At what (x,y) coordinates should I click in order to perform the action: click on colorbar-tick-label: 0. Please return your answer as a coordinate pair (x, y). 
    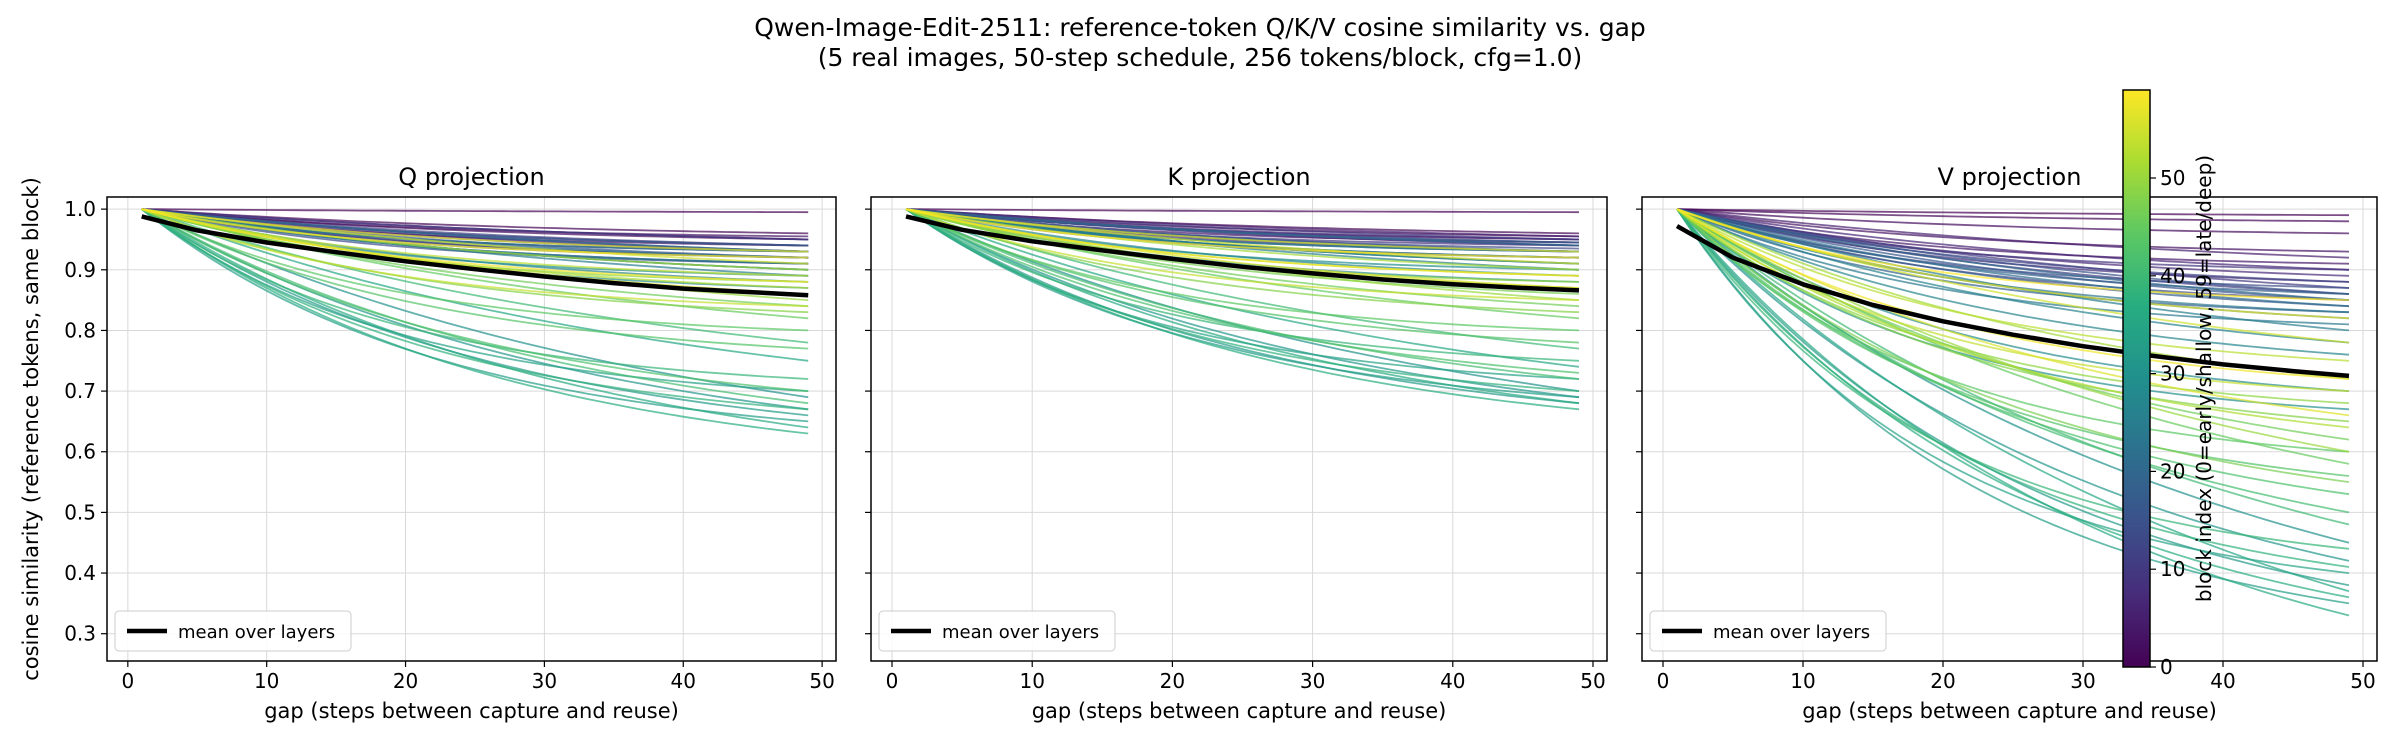
    Looking at the image, I should click on (2166, 667).